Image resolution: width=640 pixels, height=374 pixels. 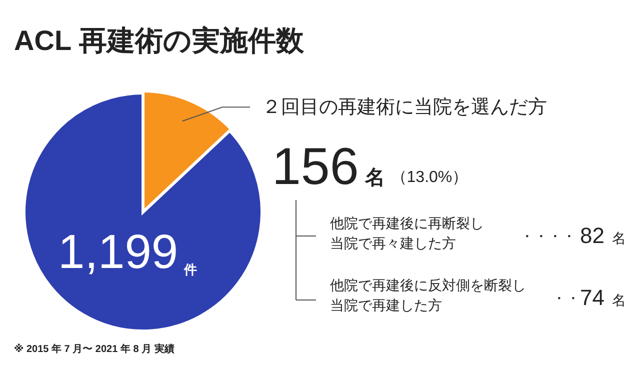 I want to click on annotation: 他院で再建後に再断裂し, so click(x=407, y=223).